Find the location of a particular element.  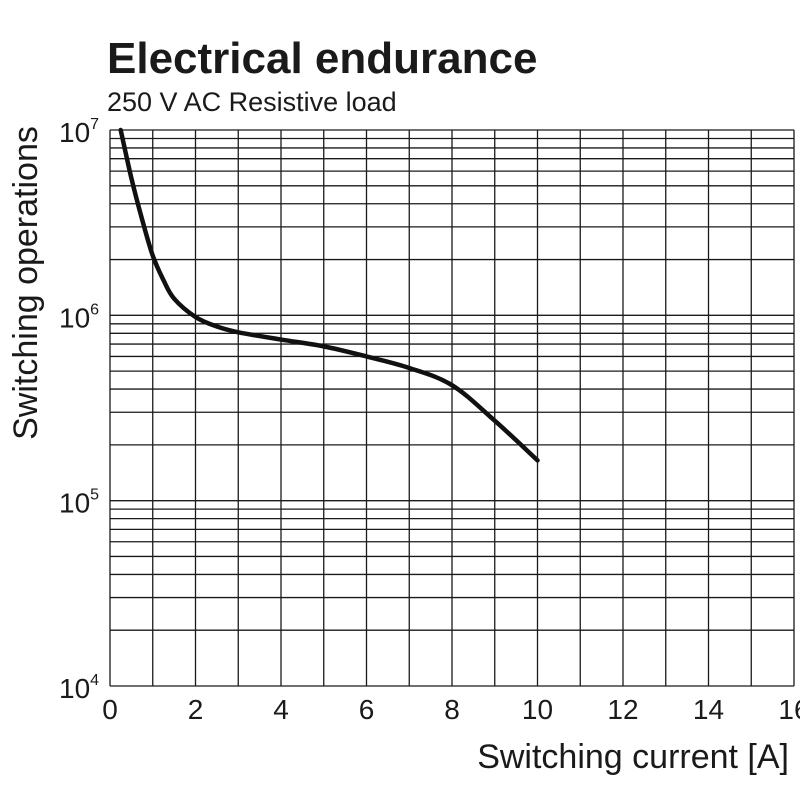

y-axis-label: Switching operations is located at coordinates (26, 283).